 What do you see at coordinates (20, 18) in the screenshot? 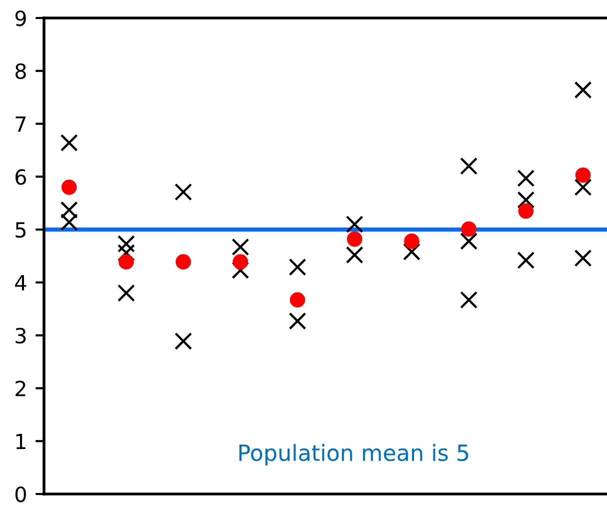
I see `y-tick-label: 9` at bounding box center [20, 18].